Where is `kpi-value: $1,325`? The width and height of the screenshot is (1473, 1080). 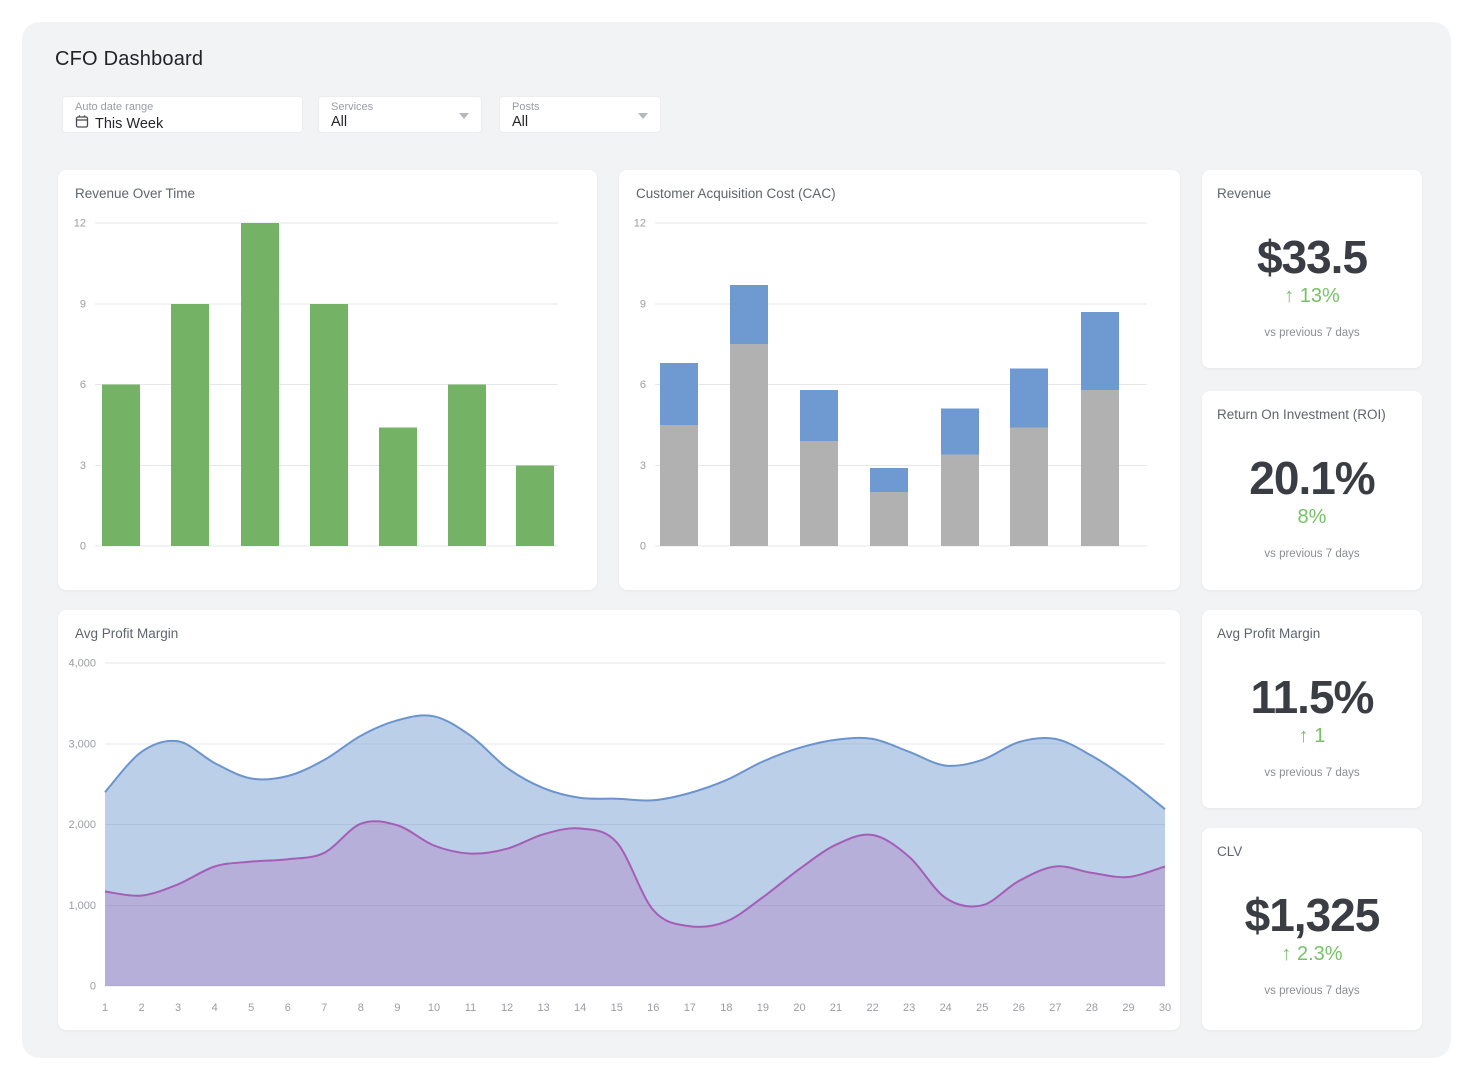
kpi-value: $1,325 is located at coordinates (1312, 915).